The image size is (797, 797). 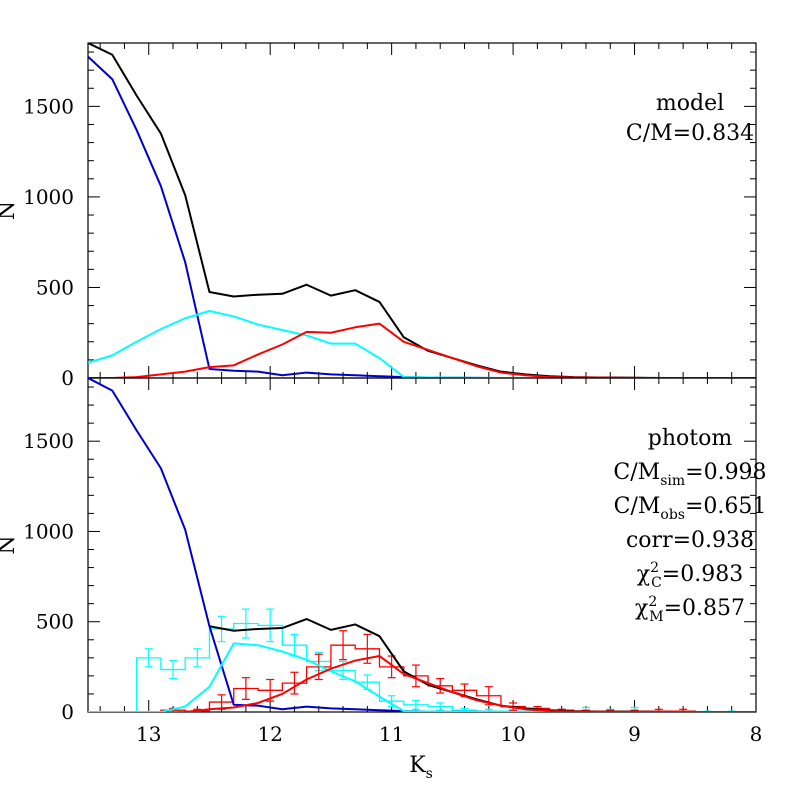 I want to click on x-axis-title-text: Ks, so click(x=421, y=767).